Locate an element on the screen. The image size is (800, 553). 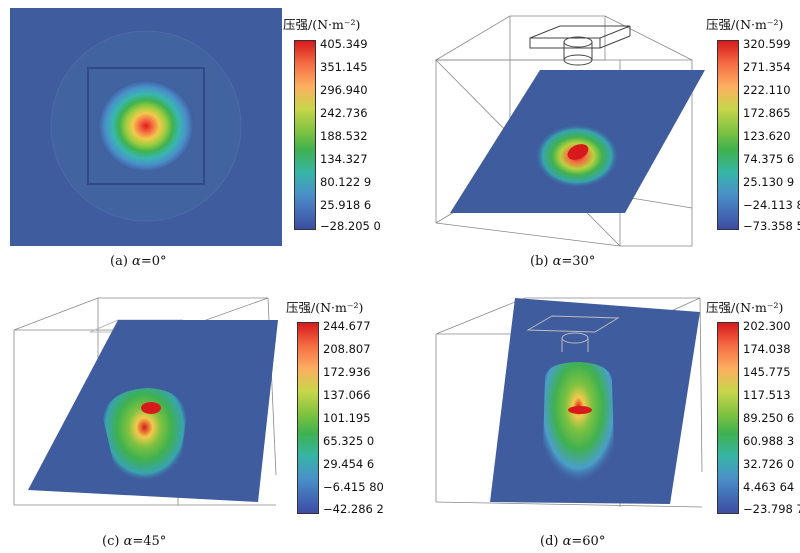
colorbar-tick: 188.532 is located at coordinates (344, 136).